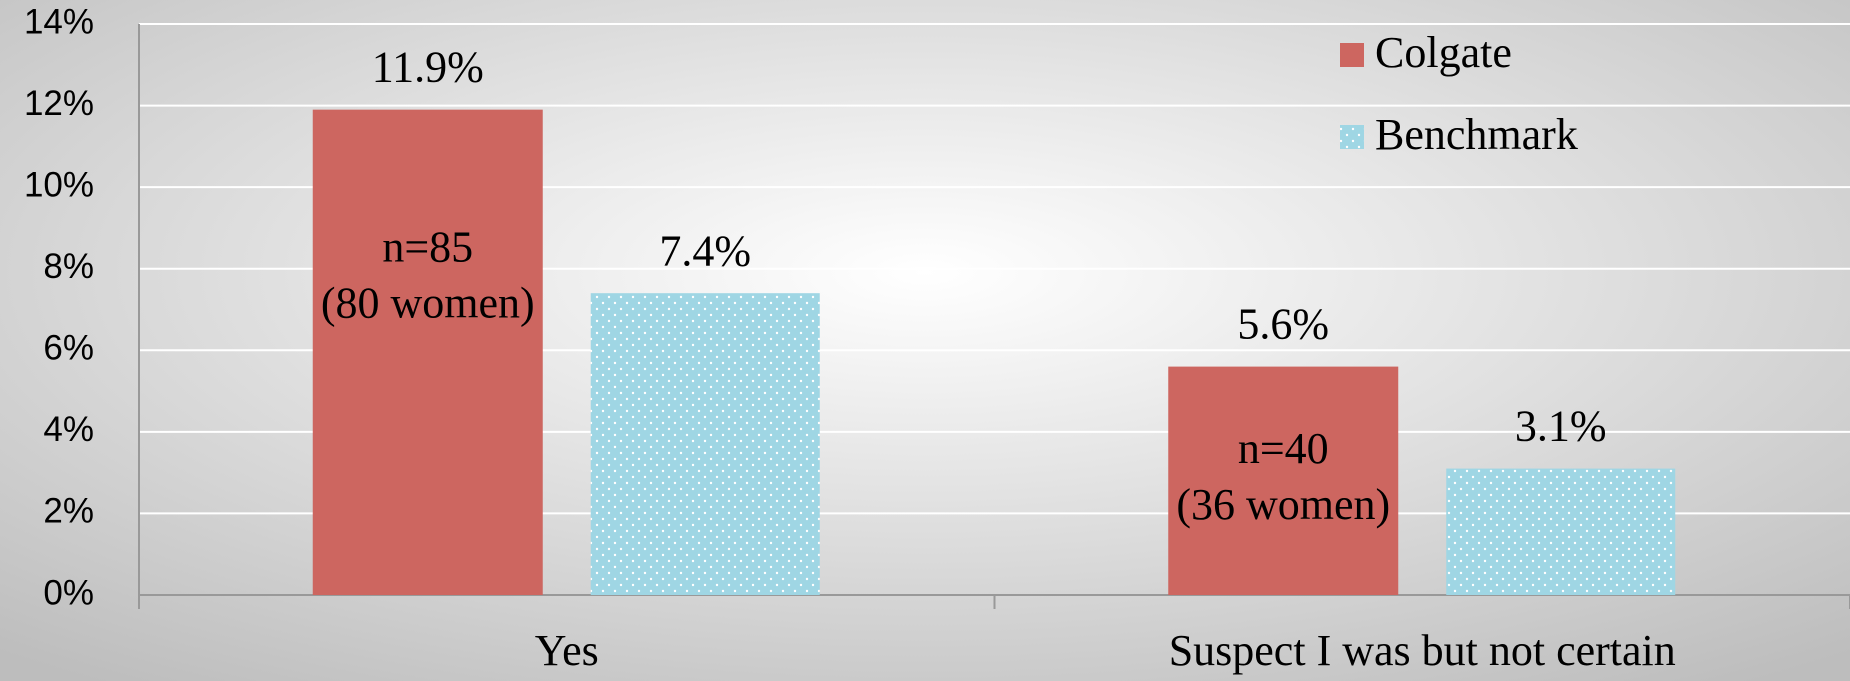 The width and height of the screenshot is (1850, 681). I want to click on annotation: (80 women), so click(428, 303).